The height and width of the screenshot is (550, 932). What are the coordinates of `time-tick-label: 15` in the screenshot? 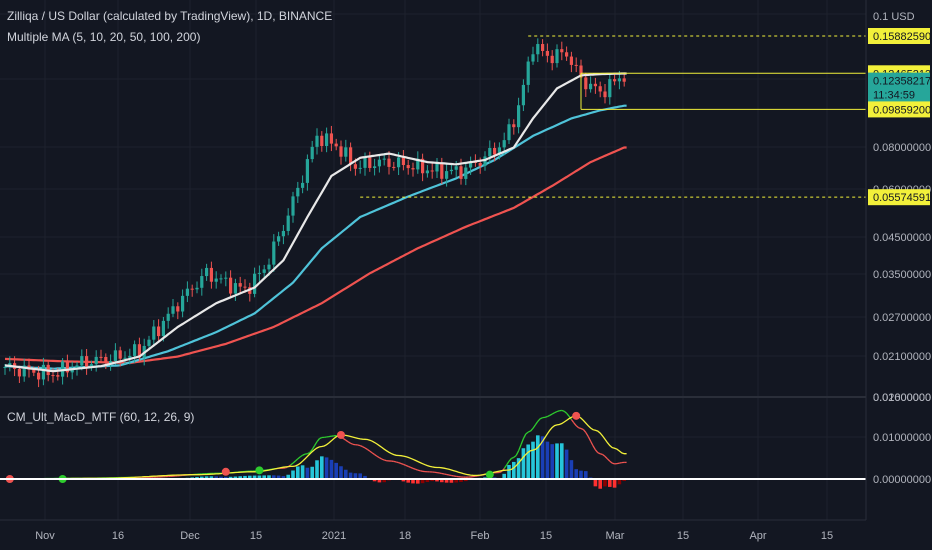 It's located at (256, 536).